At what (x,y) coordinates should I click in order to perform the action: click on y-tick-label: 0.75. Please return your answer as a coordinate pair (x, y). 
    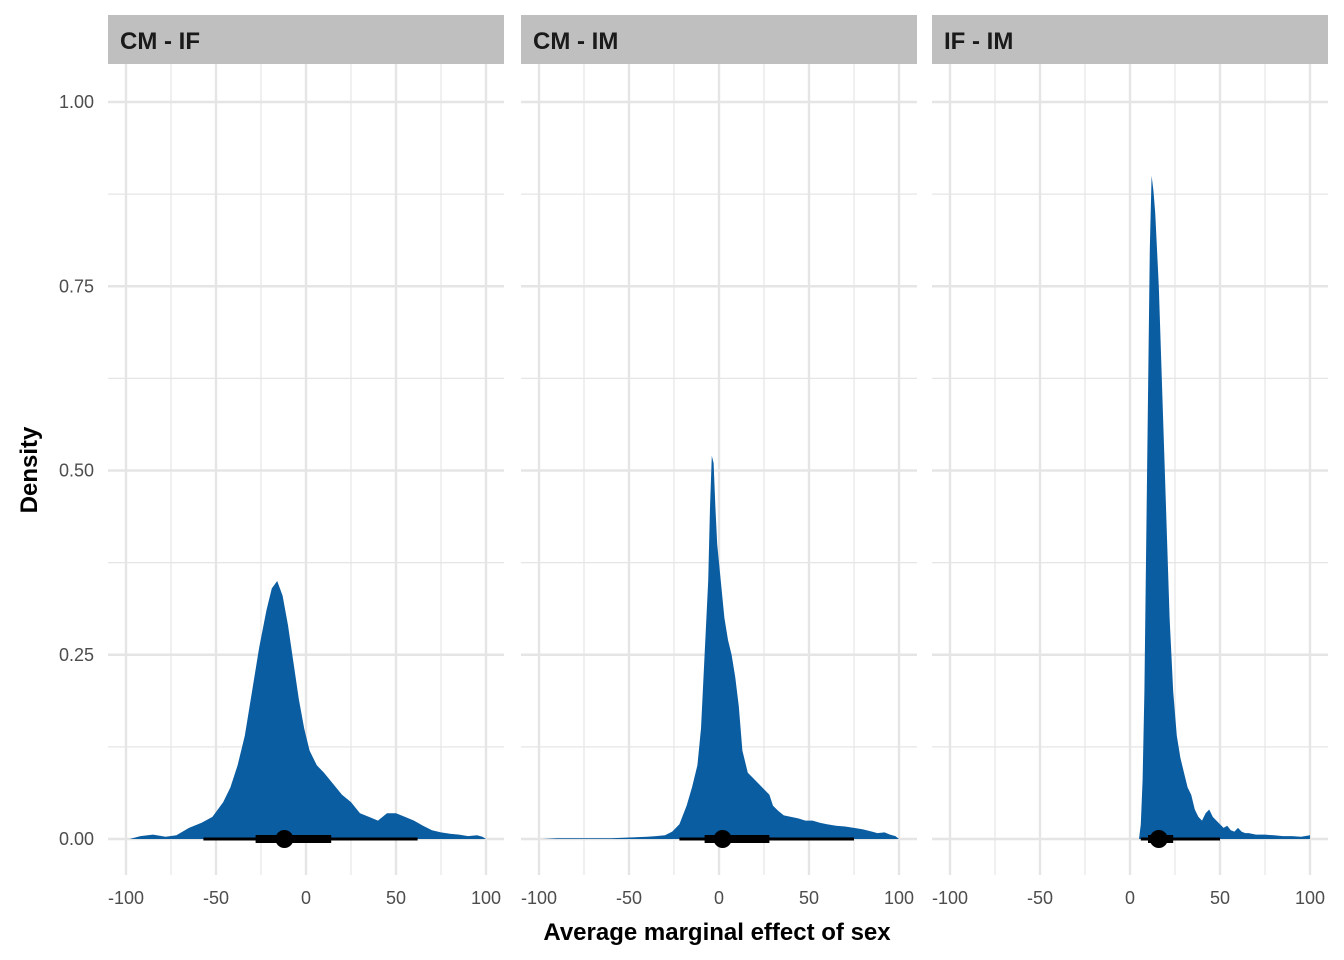
    Looking at the image, I should click on (76, 286).